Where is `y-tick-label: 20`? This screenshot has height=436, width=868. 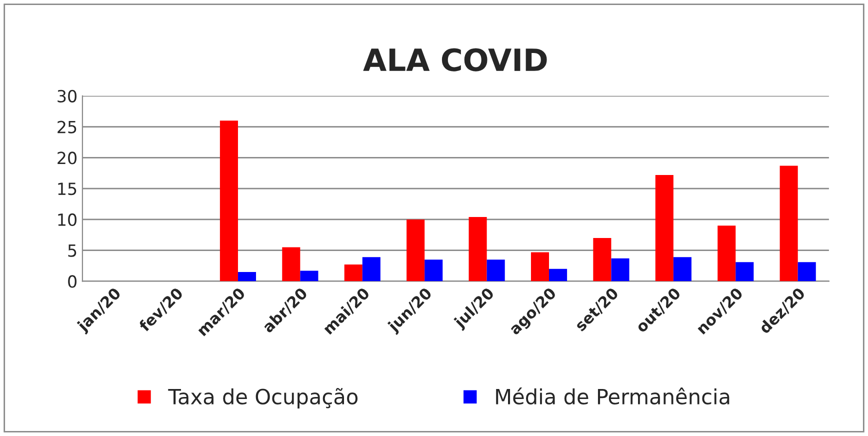
y-tick-label: 20 is located at coordinates (67, 158).